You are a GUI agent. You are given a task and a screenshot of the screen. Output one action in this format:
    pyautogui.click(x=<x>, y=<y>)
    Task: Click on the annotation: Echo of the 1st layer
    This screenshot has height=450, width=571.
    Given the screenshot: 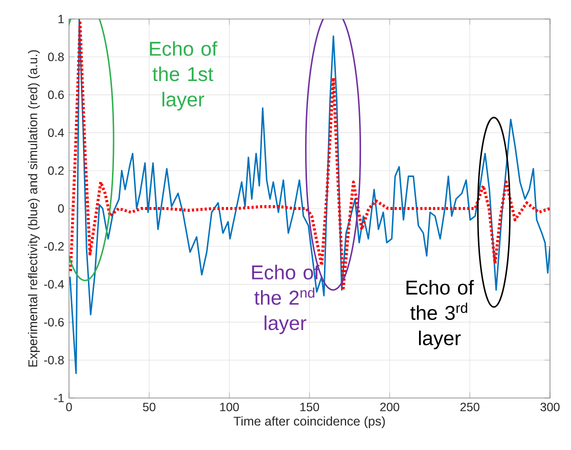 What is the action you would take?
    pyautogui.click(x=184, y=75)
    